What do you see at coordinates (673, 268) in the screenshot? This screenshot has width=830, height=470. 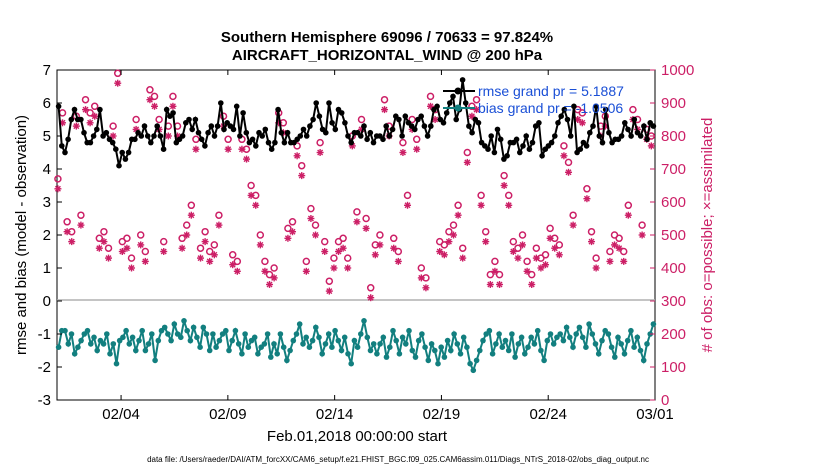 I see `y-right-tick-label: 400` at bounding box center [673, 268].